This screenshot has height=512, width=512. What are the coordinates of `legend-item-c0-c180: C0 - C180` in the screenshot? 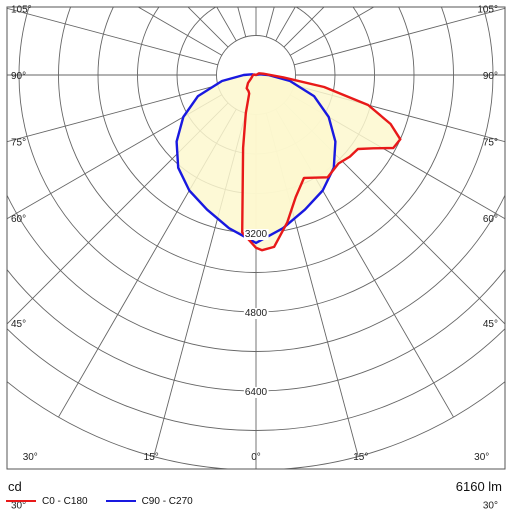 It's located at (47, 501).